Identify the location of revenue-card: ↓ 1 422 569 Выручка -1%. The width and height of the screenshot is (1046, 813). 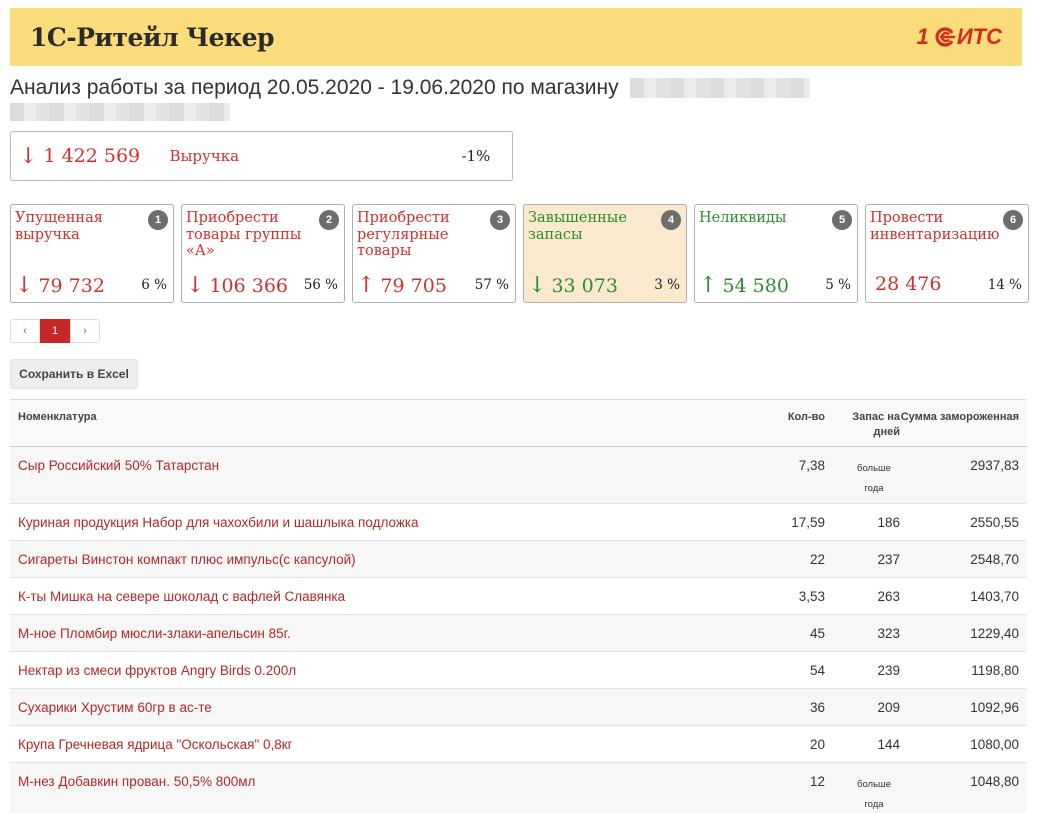
(261, 156).